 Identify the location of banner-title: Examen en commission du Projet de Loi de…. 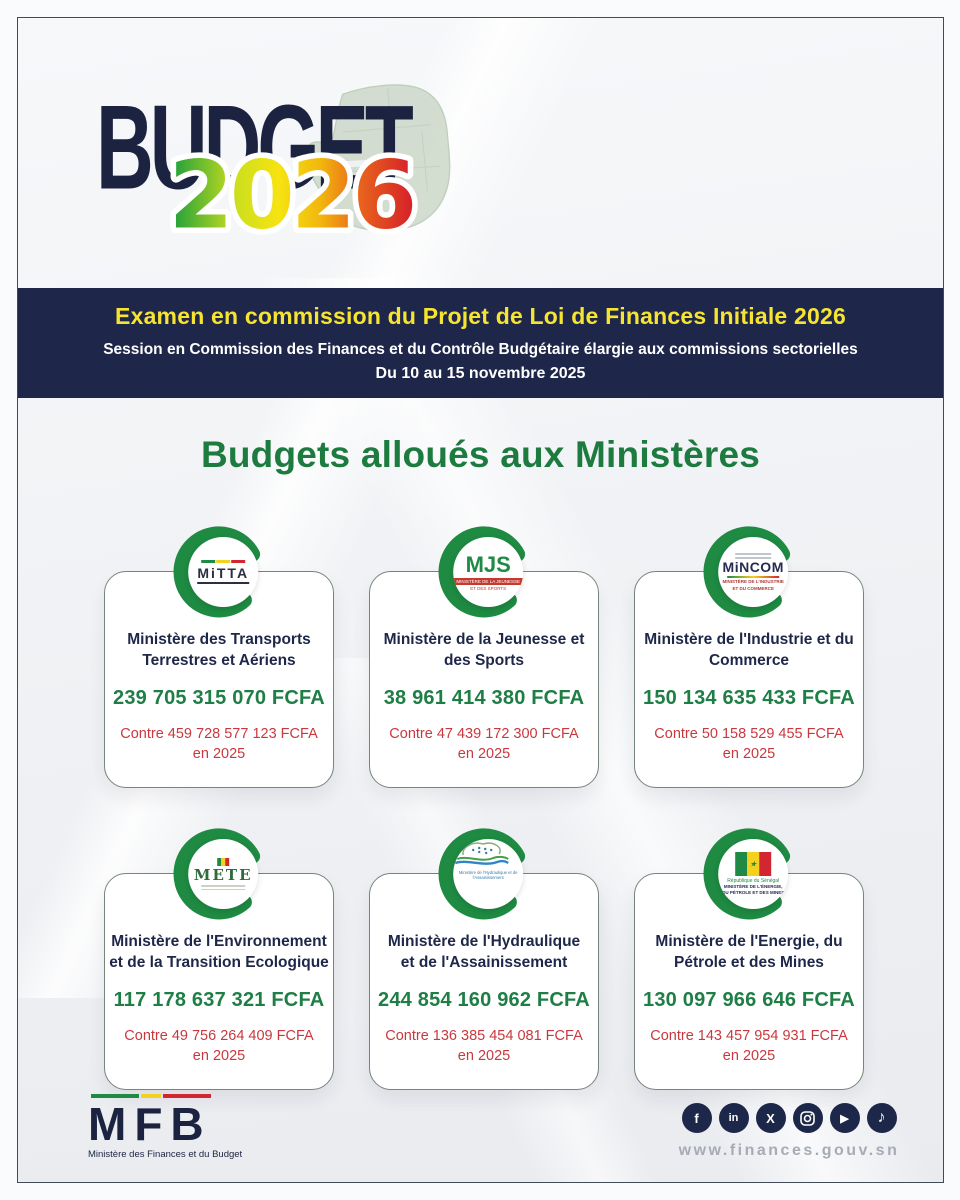
(480, 316).